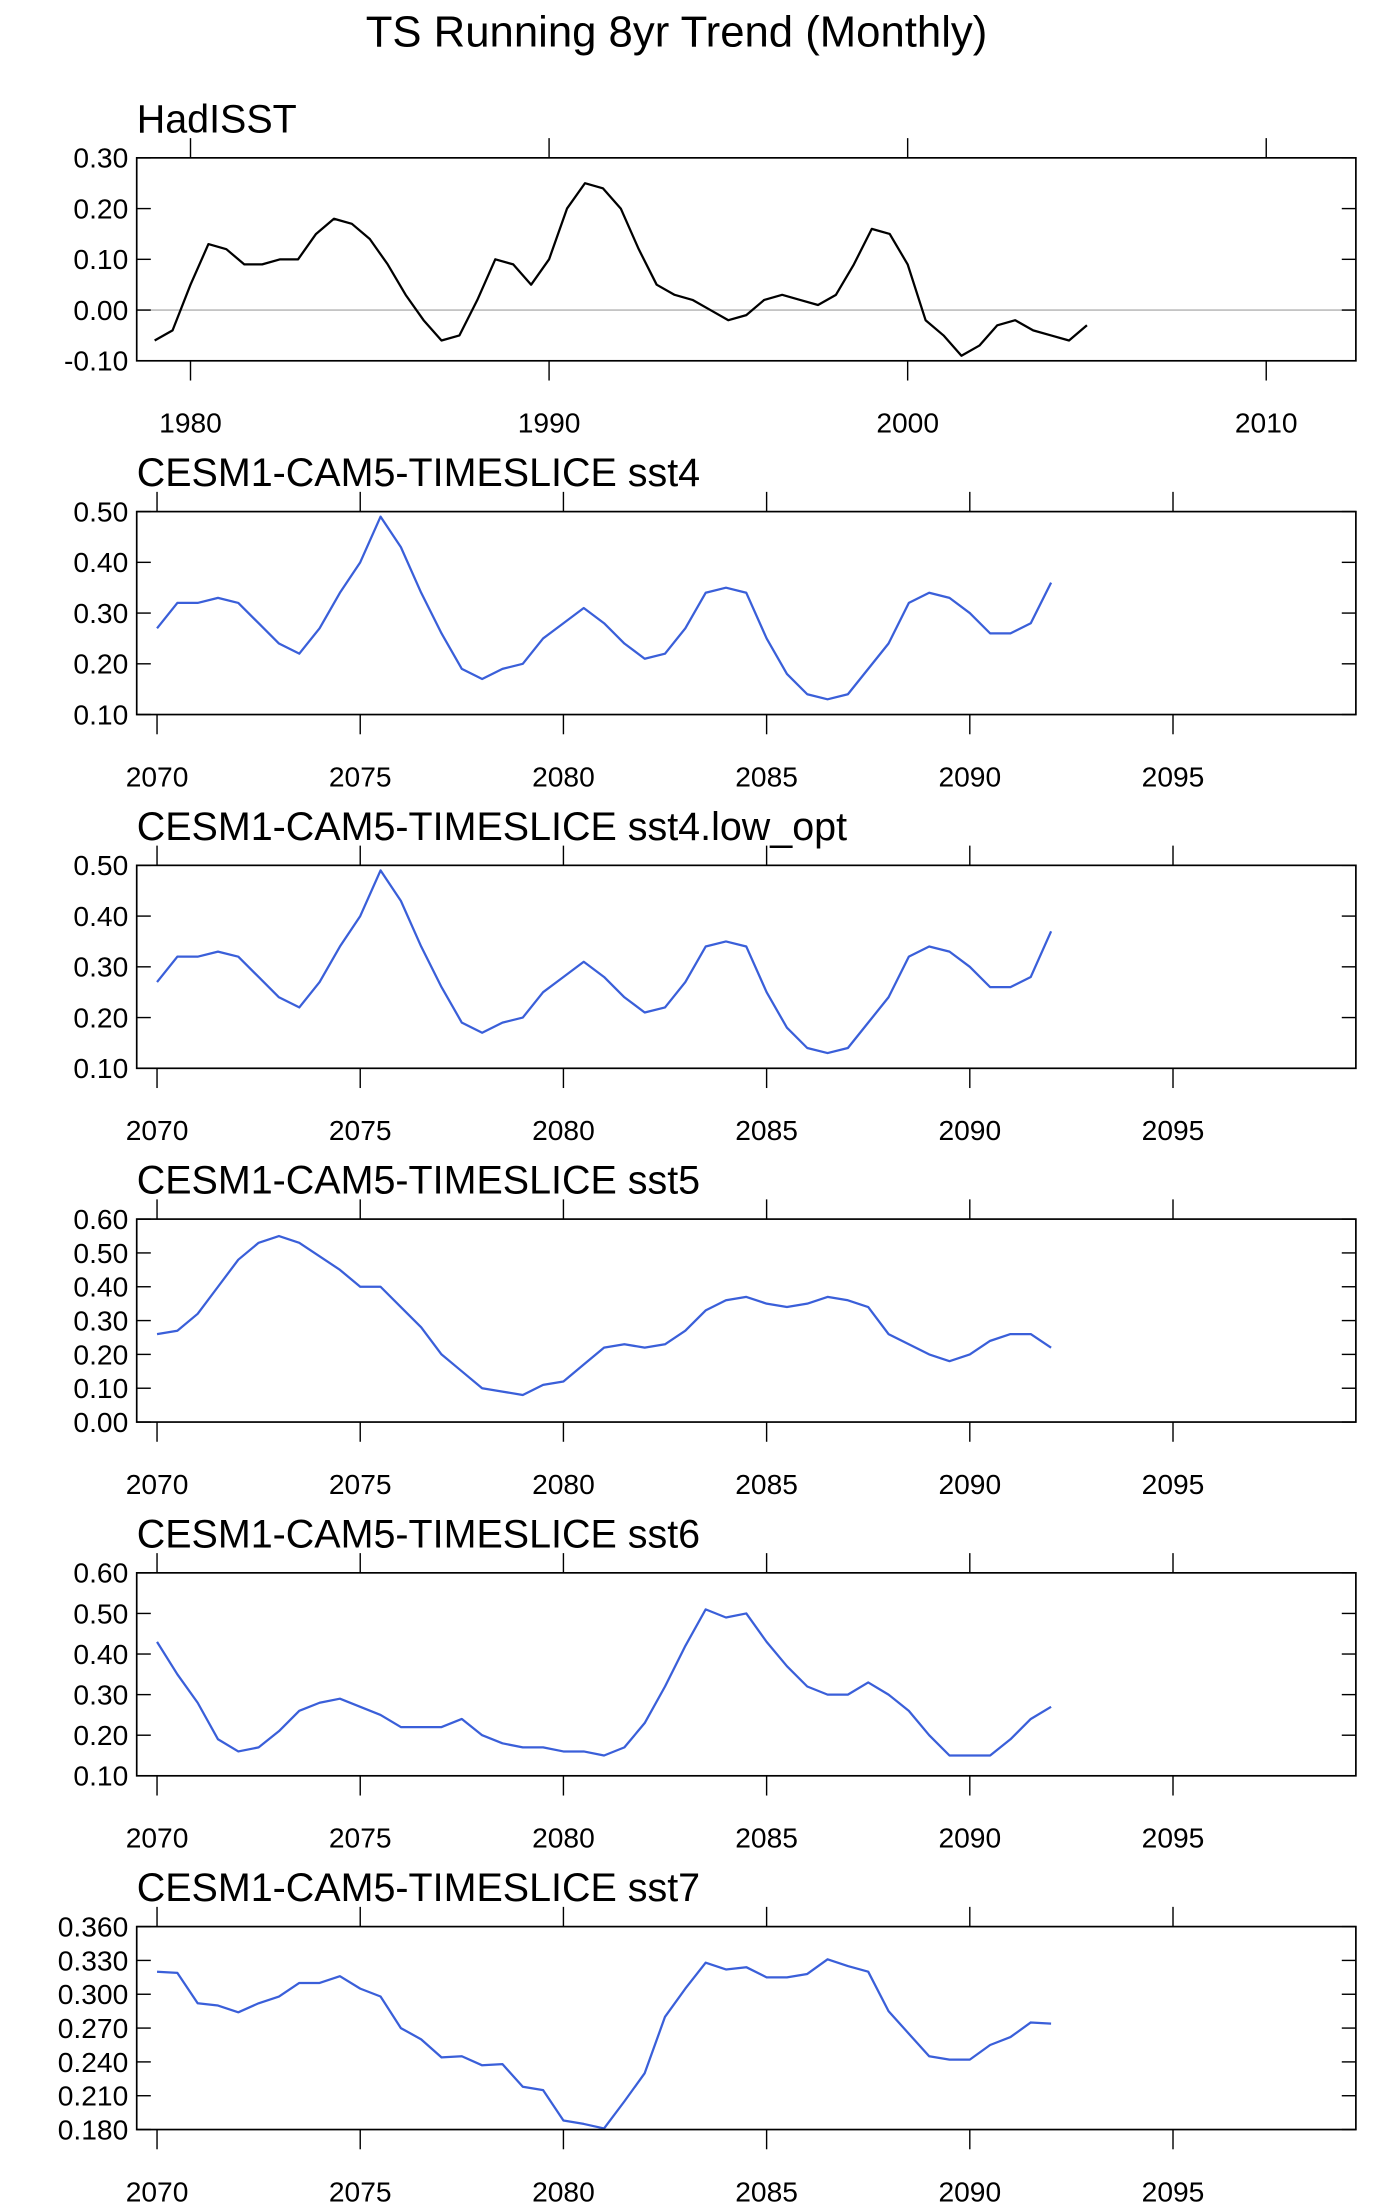 The width and height of the screenshot is (1389, 2212). I want to click on panel-title: CESM1-CAM5-TIMESLICE sst5, so click(418, 1181).